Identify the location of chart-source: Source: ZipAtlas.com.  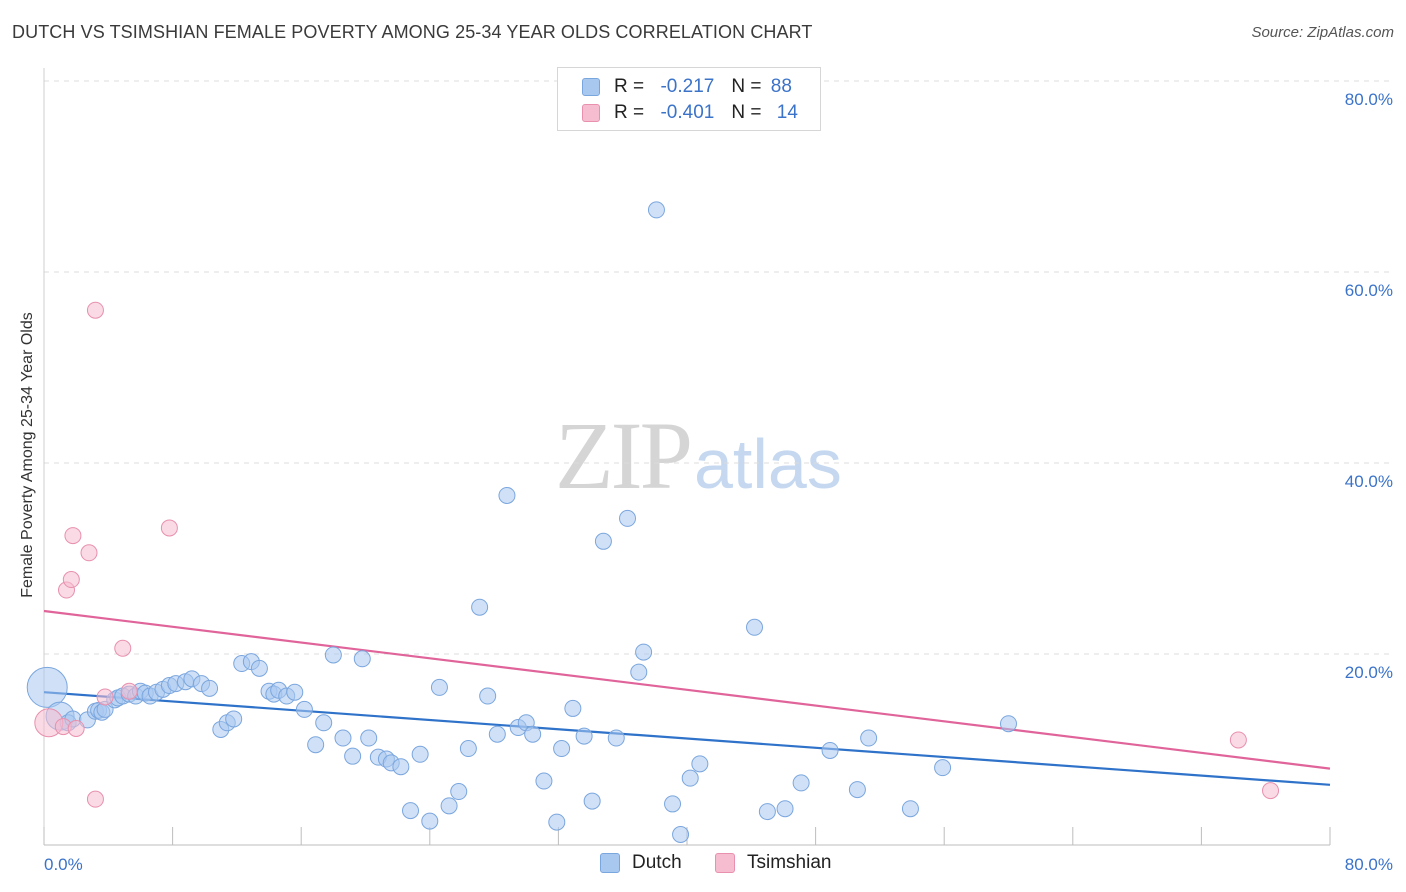
(1322, 32).